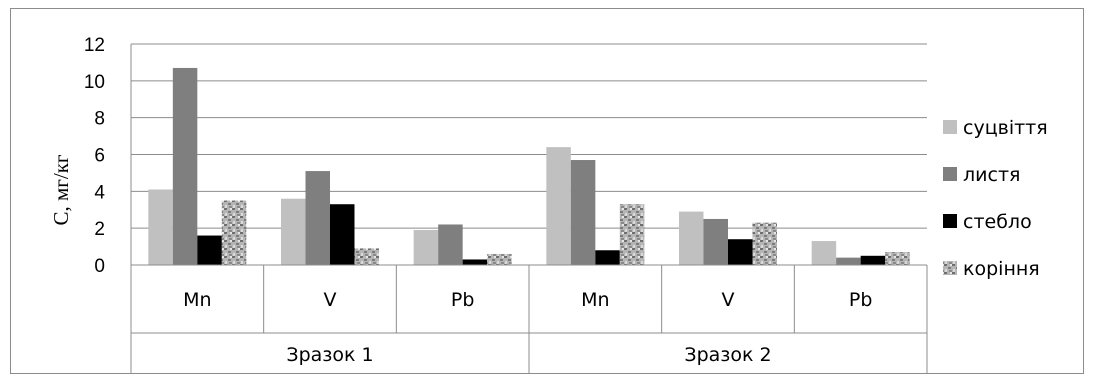 This screenshot has height=382, width=1097. What do you see at coordinates (995, 198) in the screenshot?
I see `legend: суцвіття листя стебло коріння` at bounding box center [995, 198].